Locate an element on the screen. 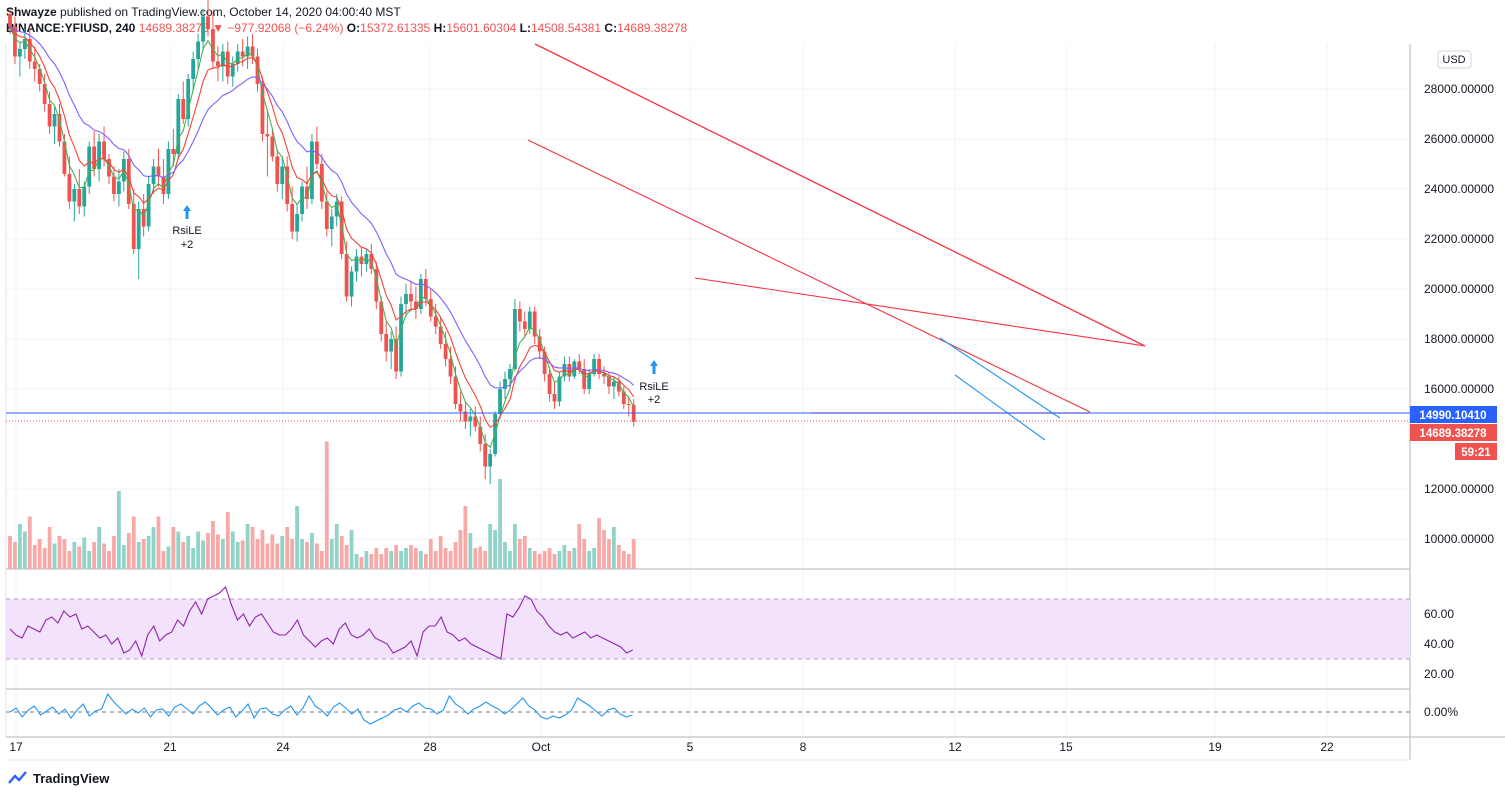 The width and height of the screenshot is (1505, 798). price-tick-label: 24000.00000 is located at coordinates (1459, 189).